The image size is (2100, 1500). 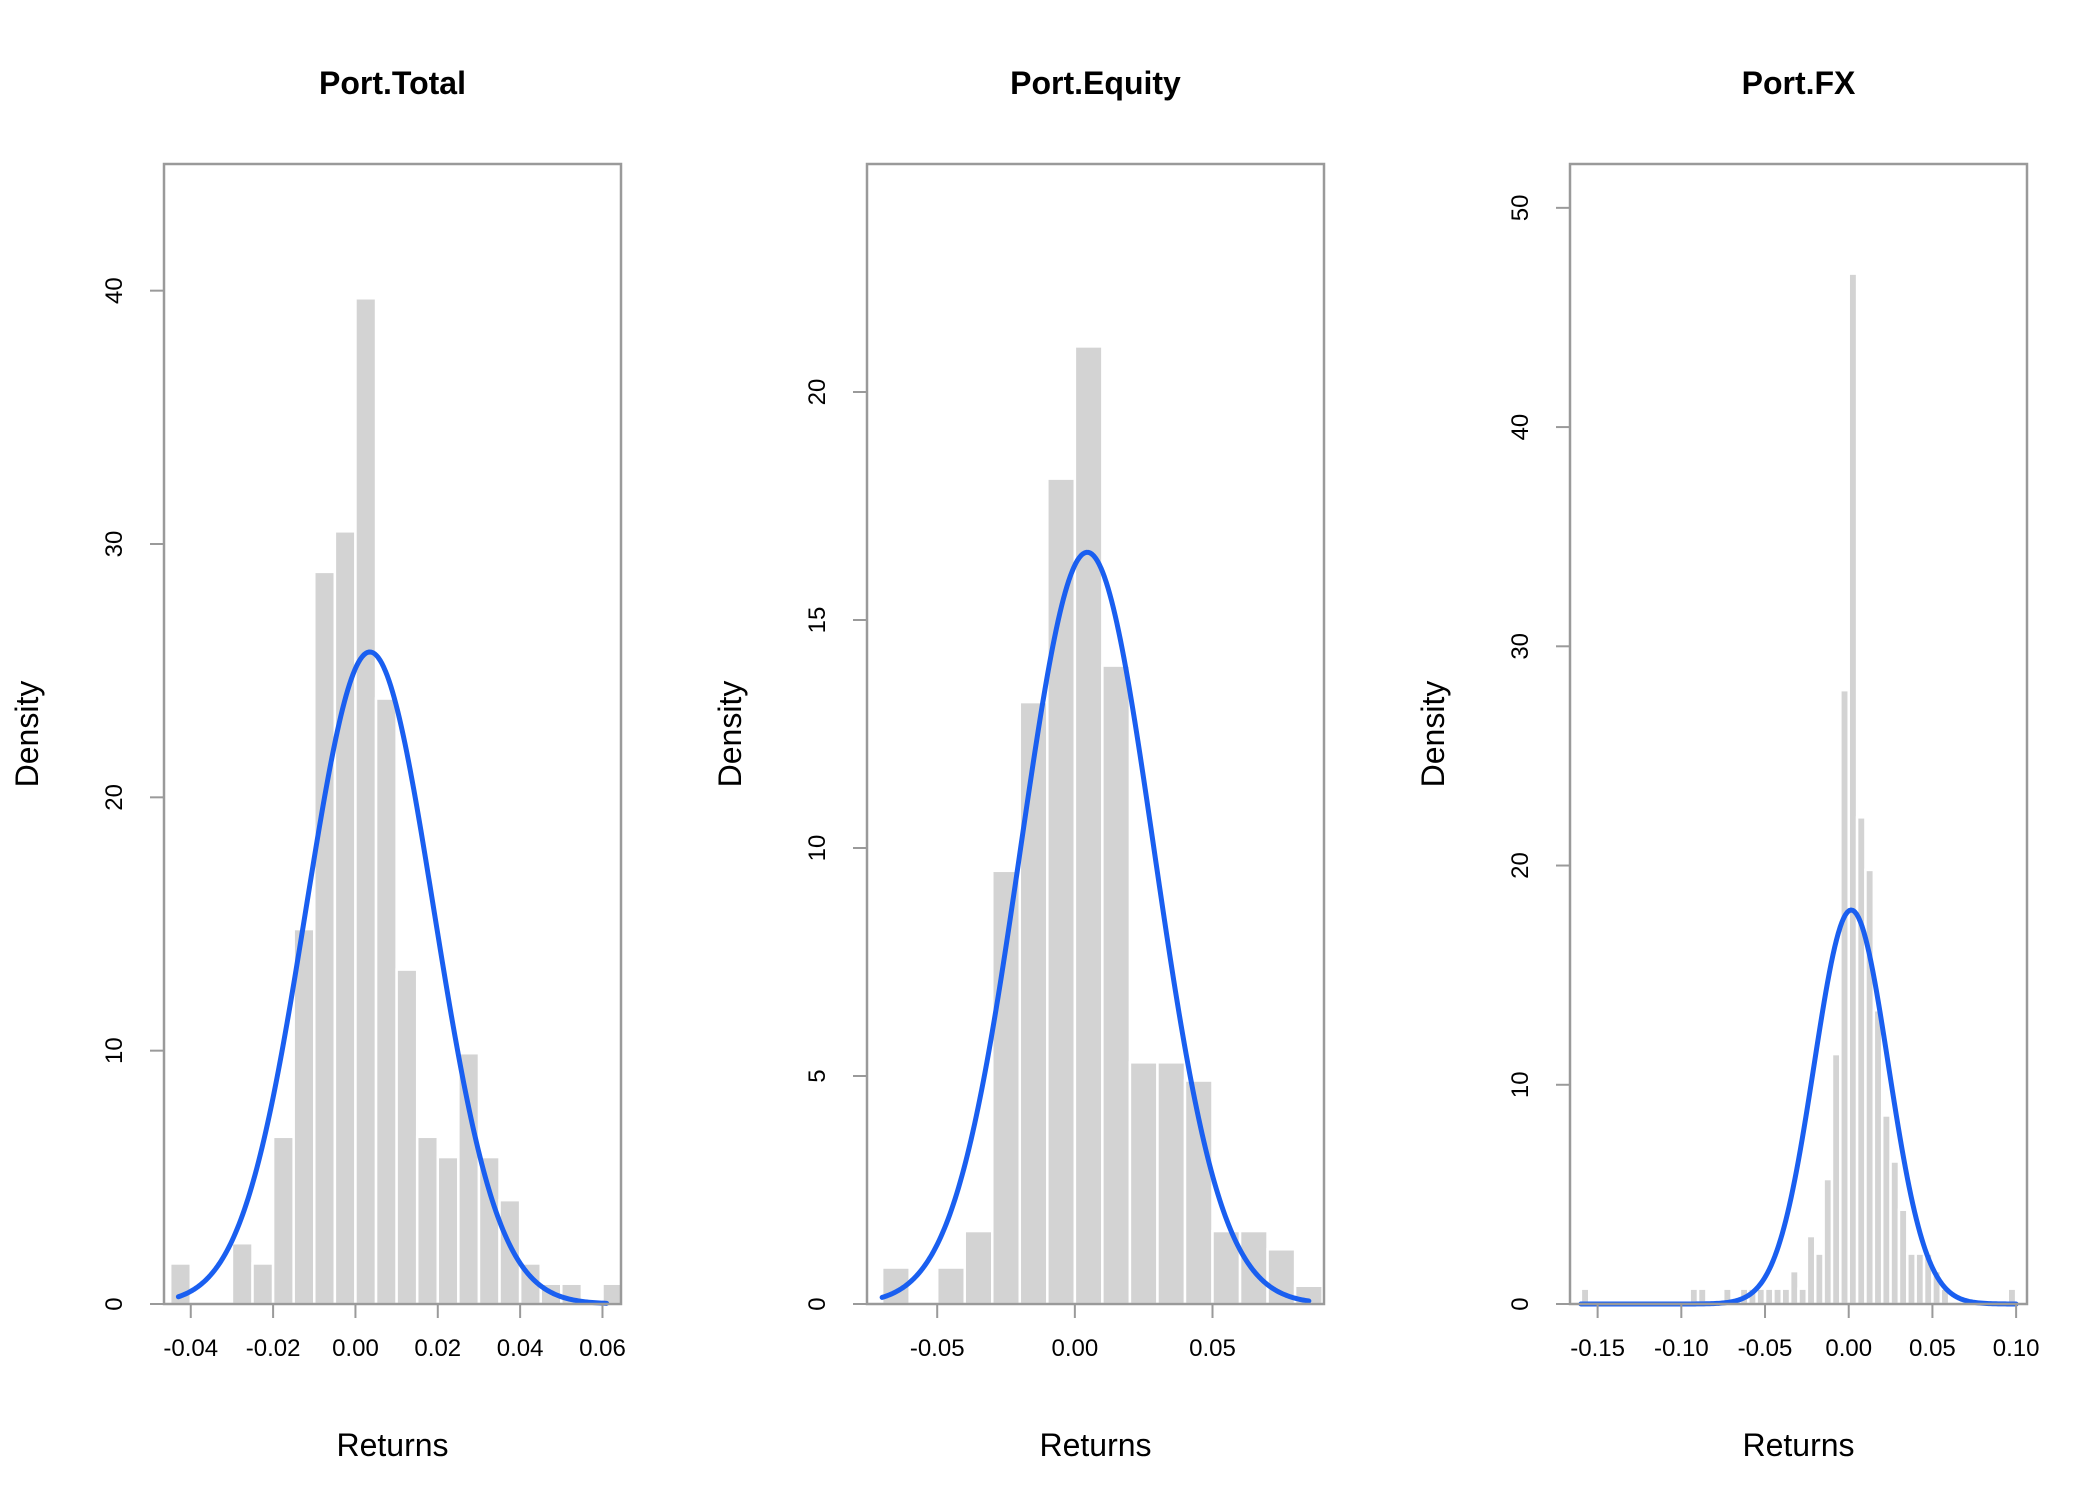 What do you see at coordinates (1520, 207) in the screenshot?
I see `y-tick-label: 50` at bounding box center [1520, 207].